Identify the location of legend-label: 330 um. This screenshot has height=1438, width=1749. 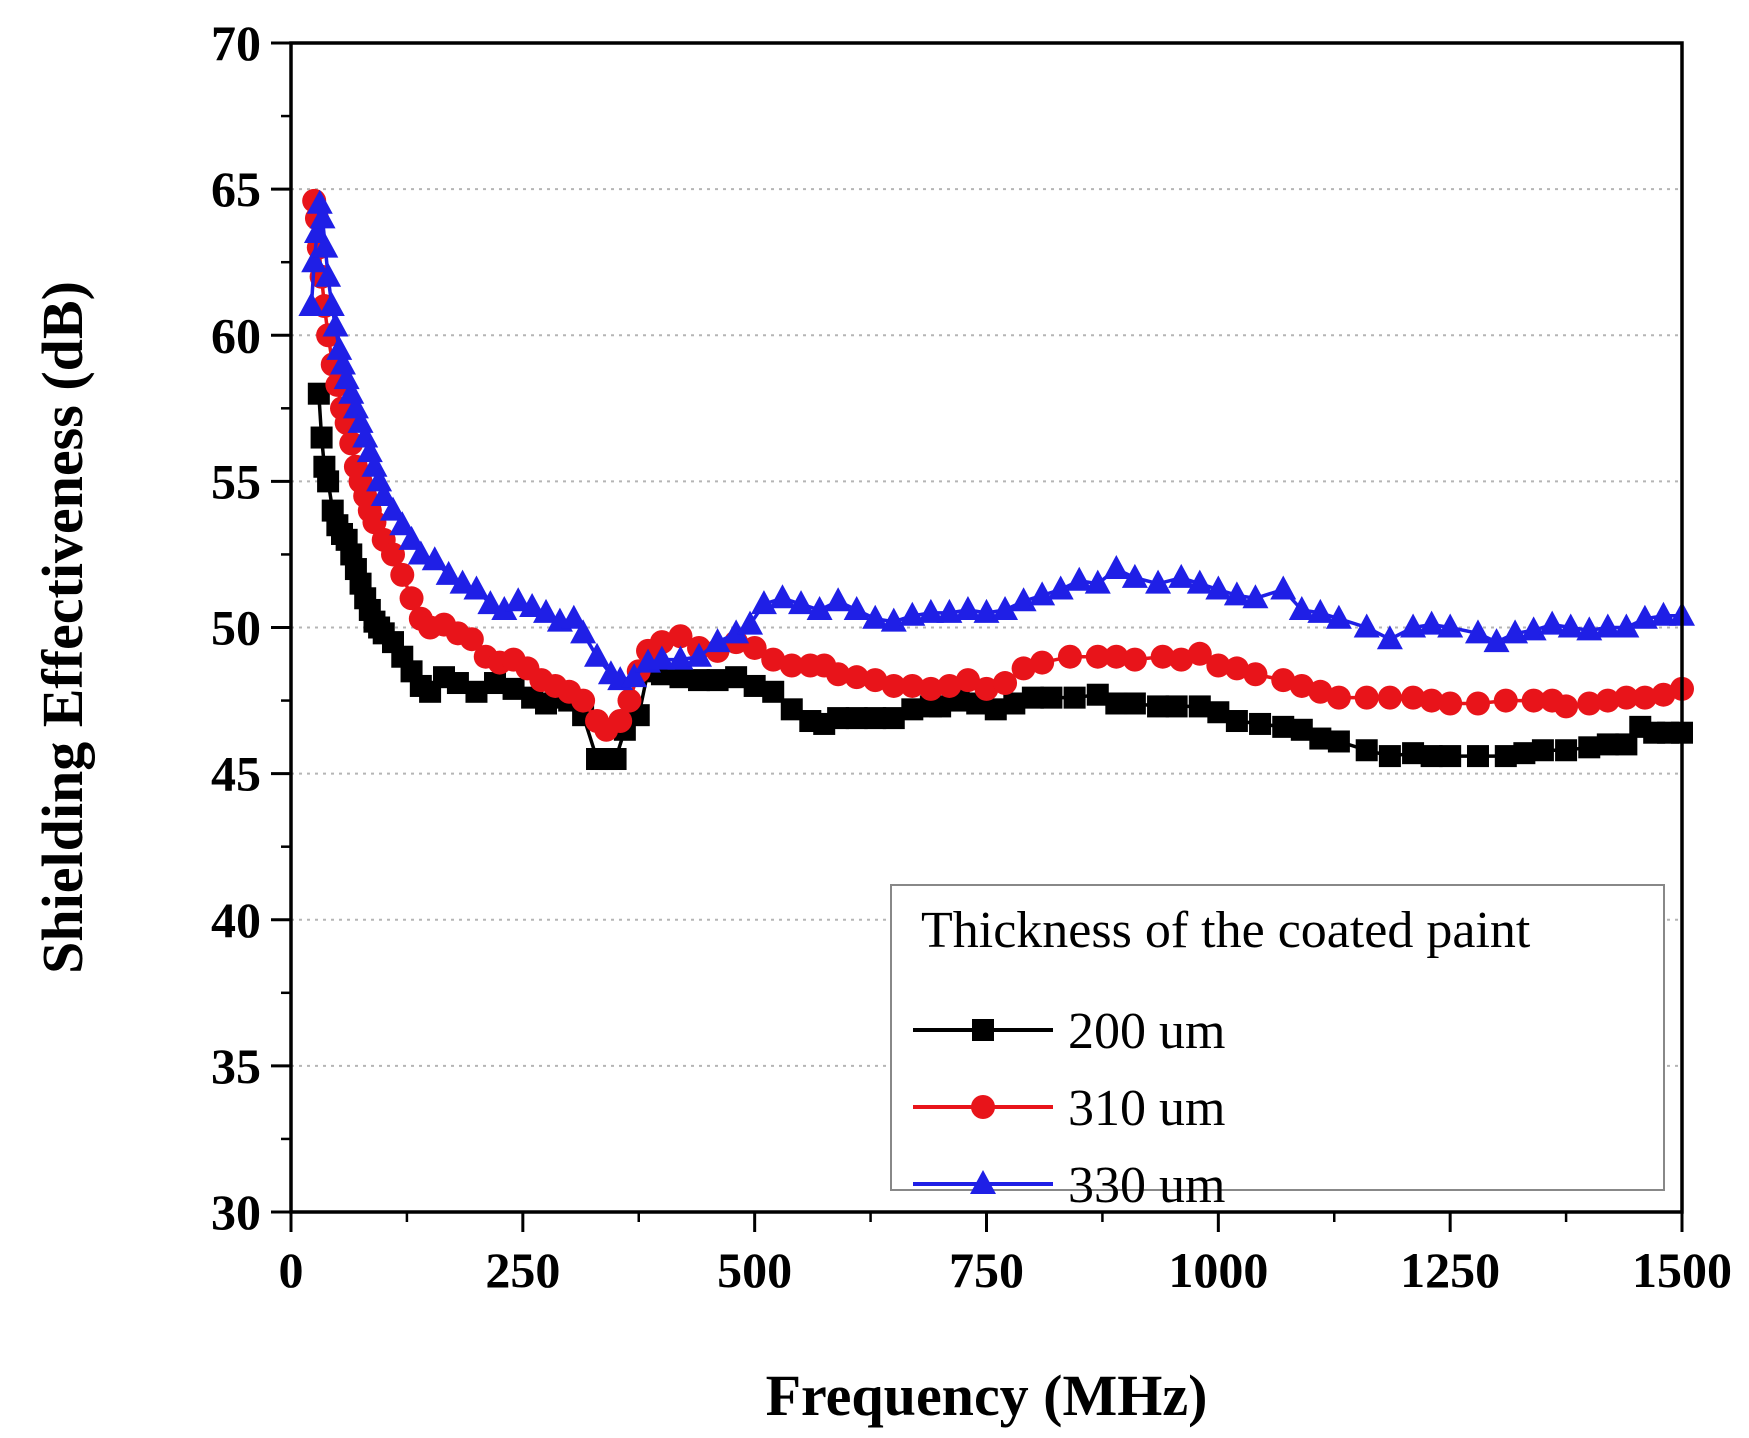
(1146, 1185).